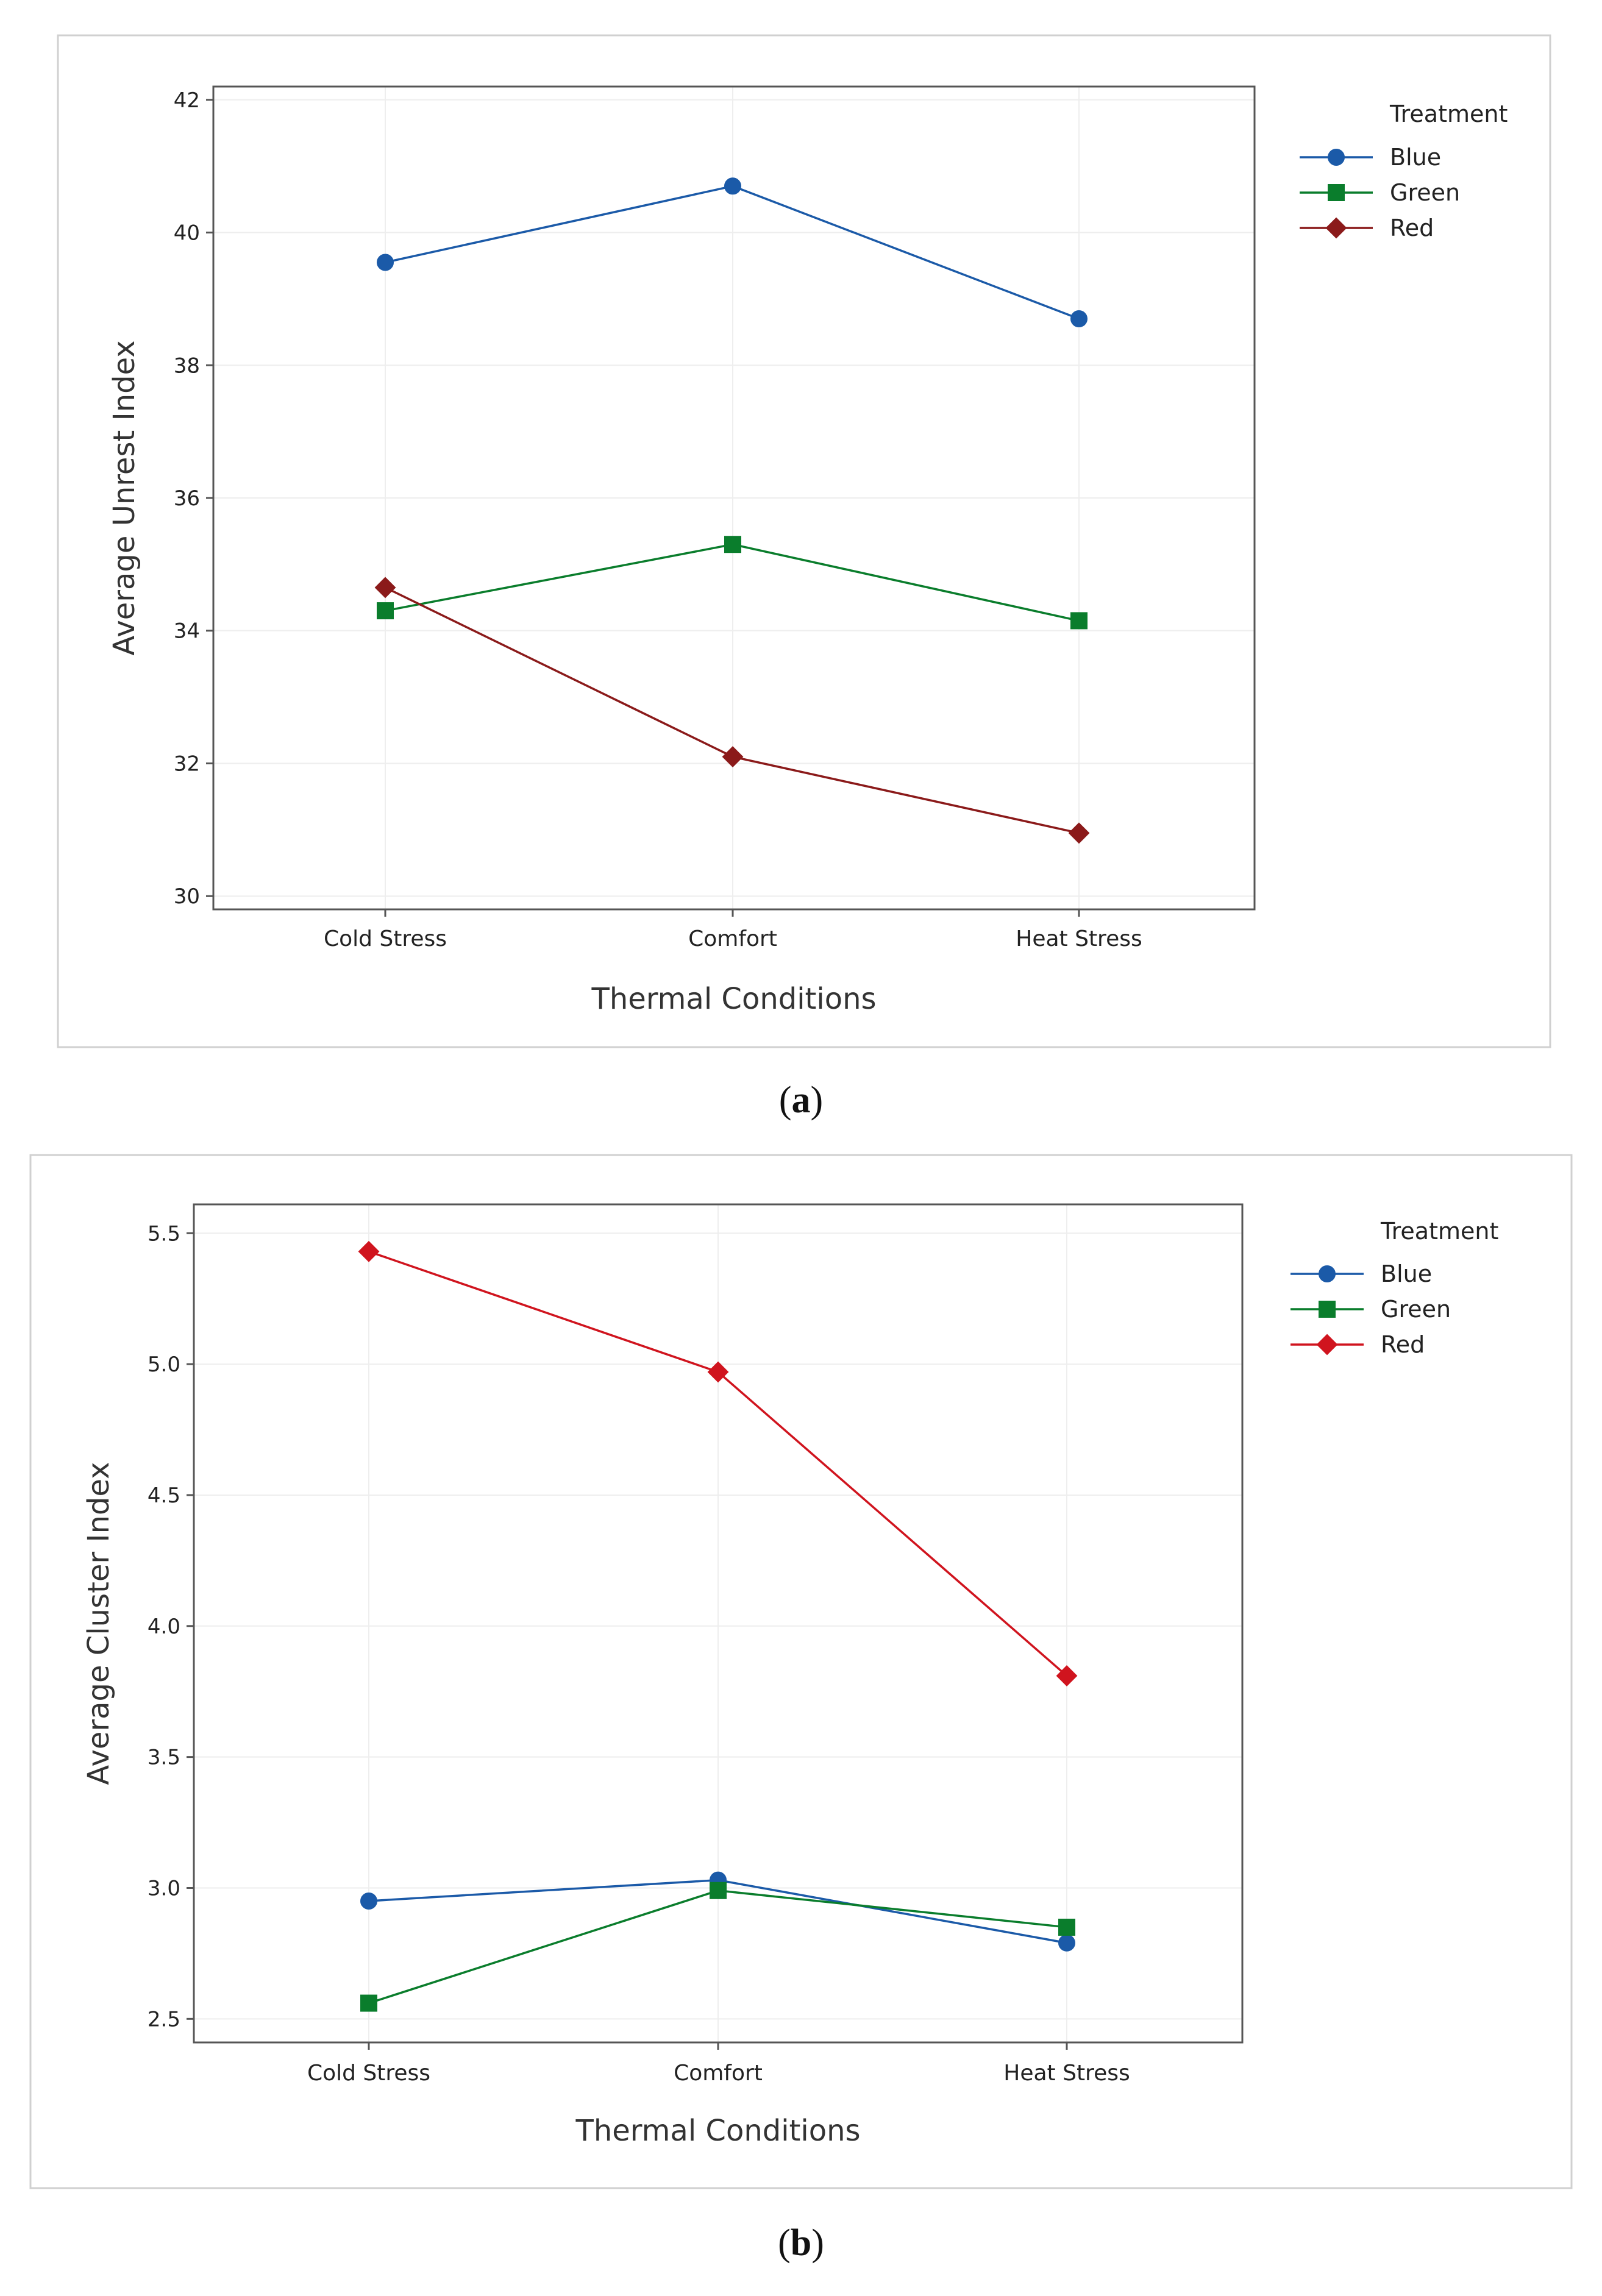 This screenshot has width=1602, height=2296. Describe the element at coordinates (164, 1888) in the screenshot. I see `y-tick-label: 3.0` at that location.